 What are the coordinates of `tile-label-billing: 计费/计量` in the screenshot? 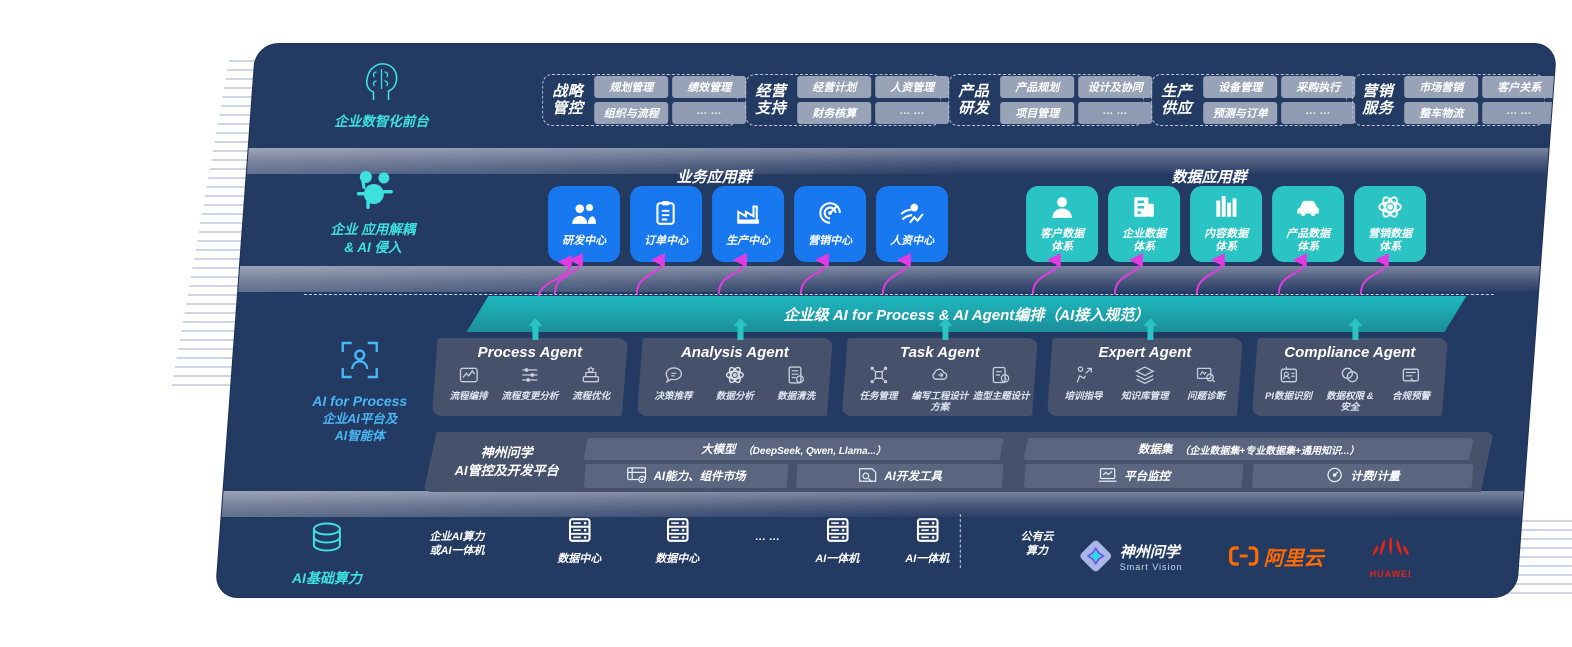 It's located at (1375, 477).